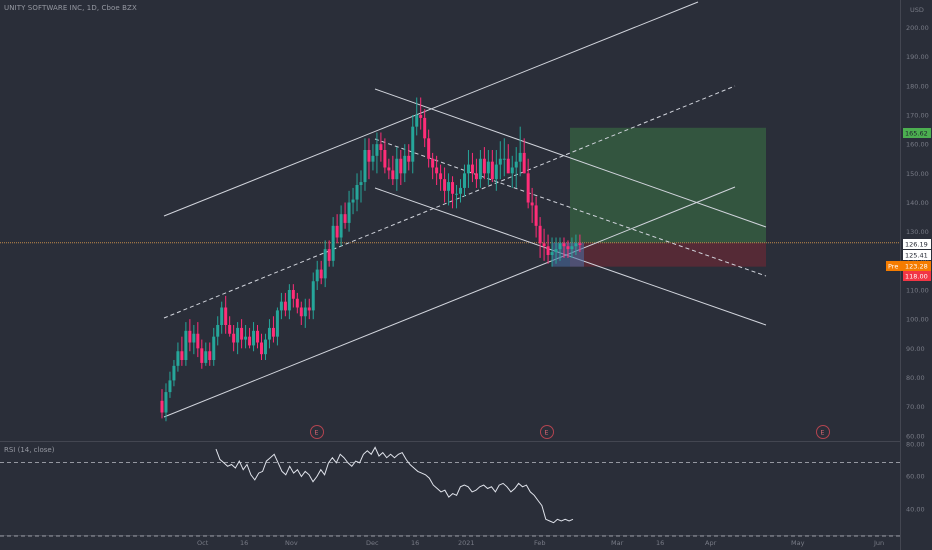  I want to click on price-tag-label: 123.28, so click(916, 267).